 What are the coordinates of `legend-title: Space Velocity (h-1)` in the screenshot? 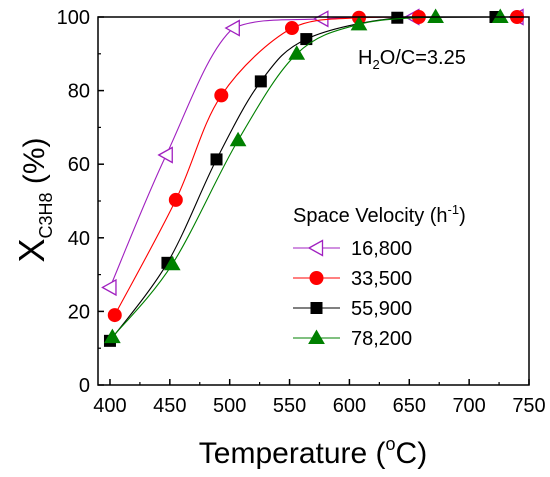 It's located at (379, 214).